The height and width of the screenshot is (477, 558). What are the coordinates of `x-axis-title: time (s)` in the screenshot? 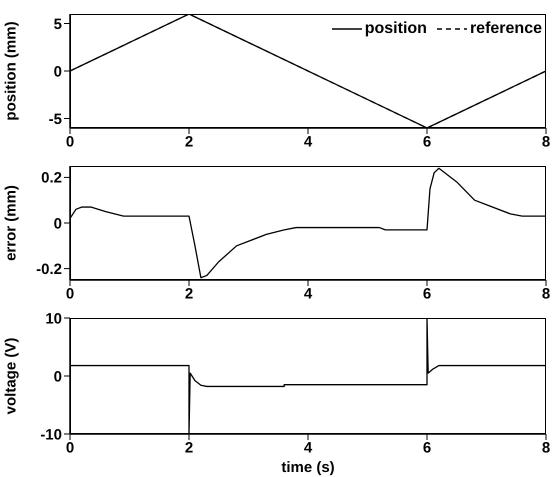 It's located at (308, 467).